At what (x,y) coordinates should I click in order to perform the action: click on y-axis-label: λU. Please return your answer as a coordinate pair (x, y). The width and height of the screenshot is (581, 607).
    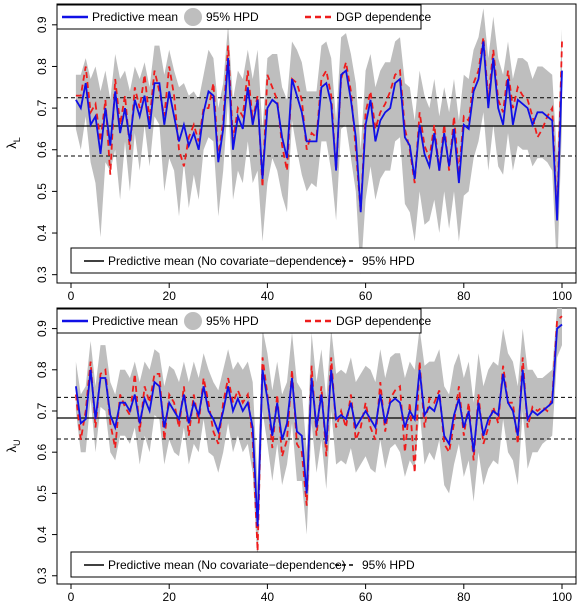
    Looking at the image, I should click on (13, 446).